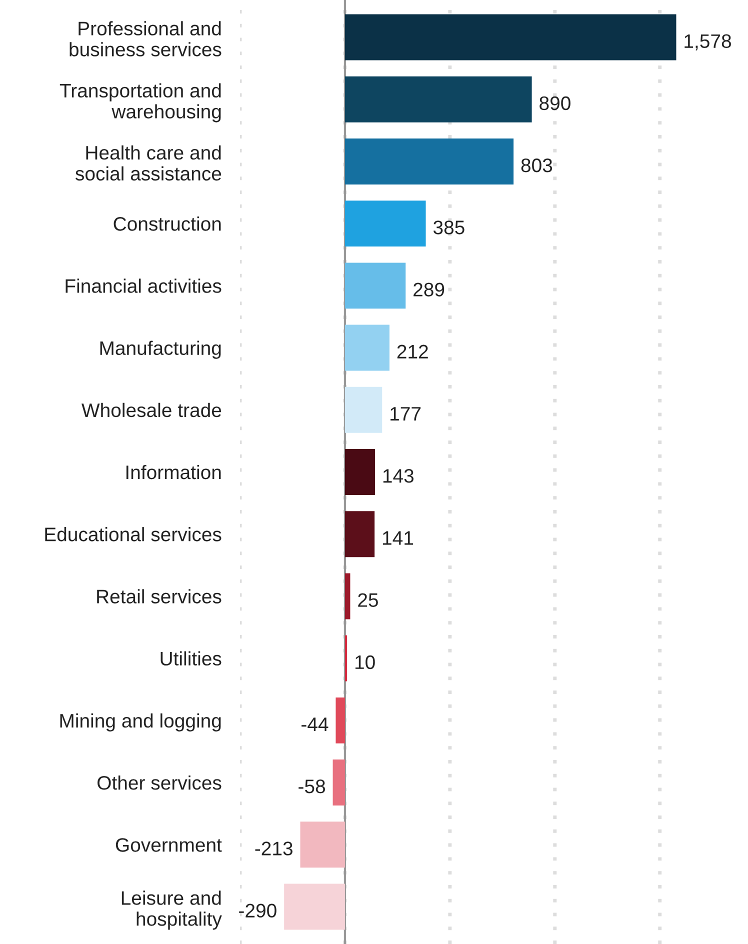  What do you see at coordinates (160, 349) in the screenshot?
I see `y-tick-label: Manufacturing` at bounding box center [160, 349].